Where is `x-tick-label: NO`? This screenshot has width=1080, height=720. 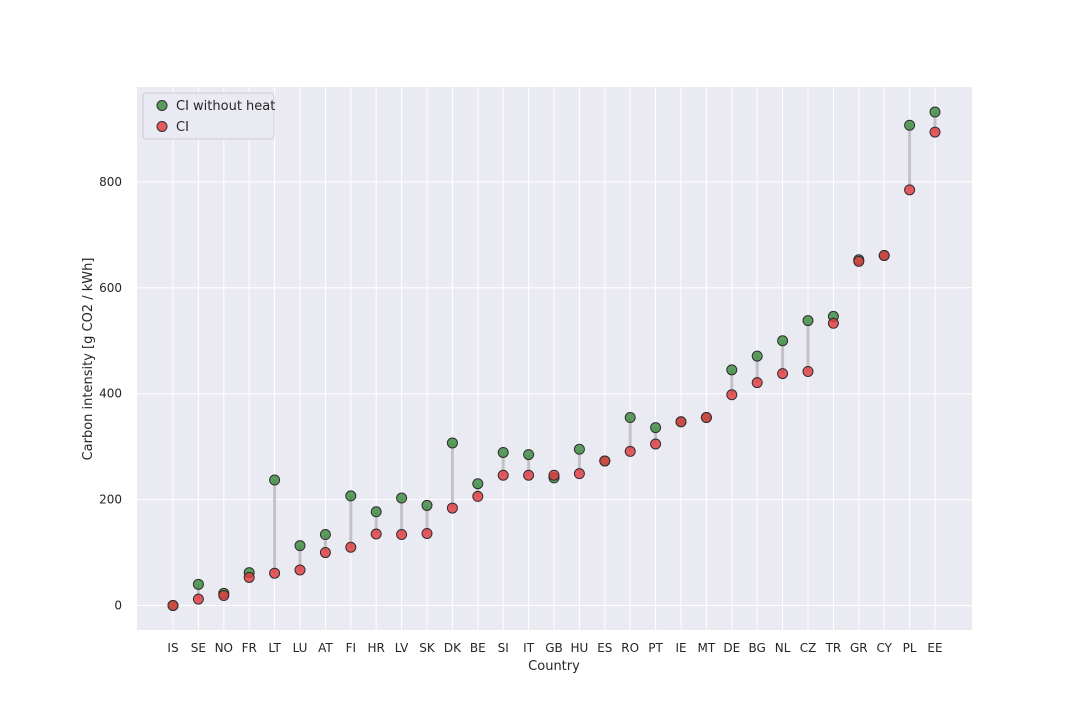
x-tick-label: NO is located at coordinates (224, 648).